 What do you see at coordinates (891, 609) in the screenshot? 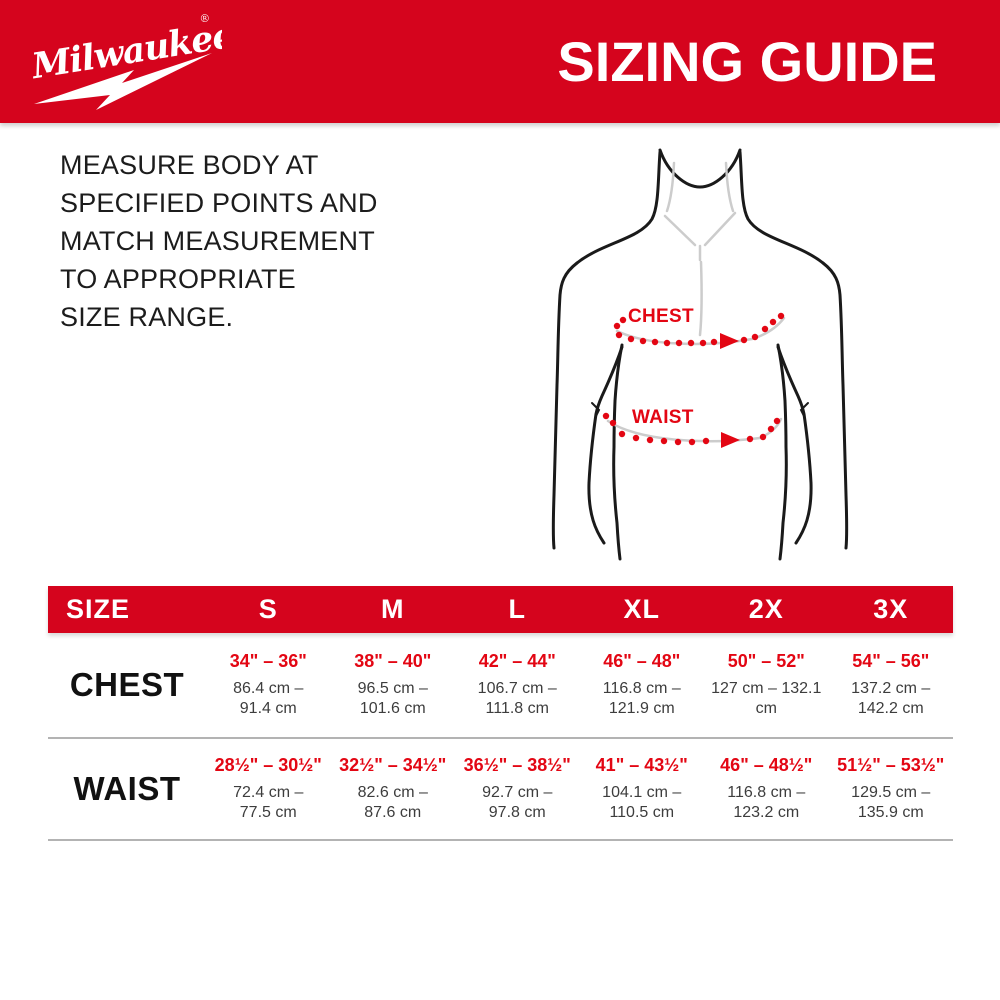
I see `header-cell-3x: 3X` at bounding box center [891, 609].